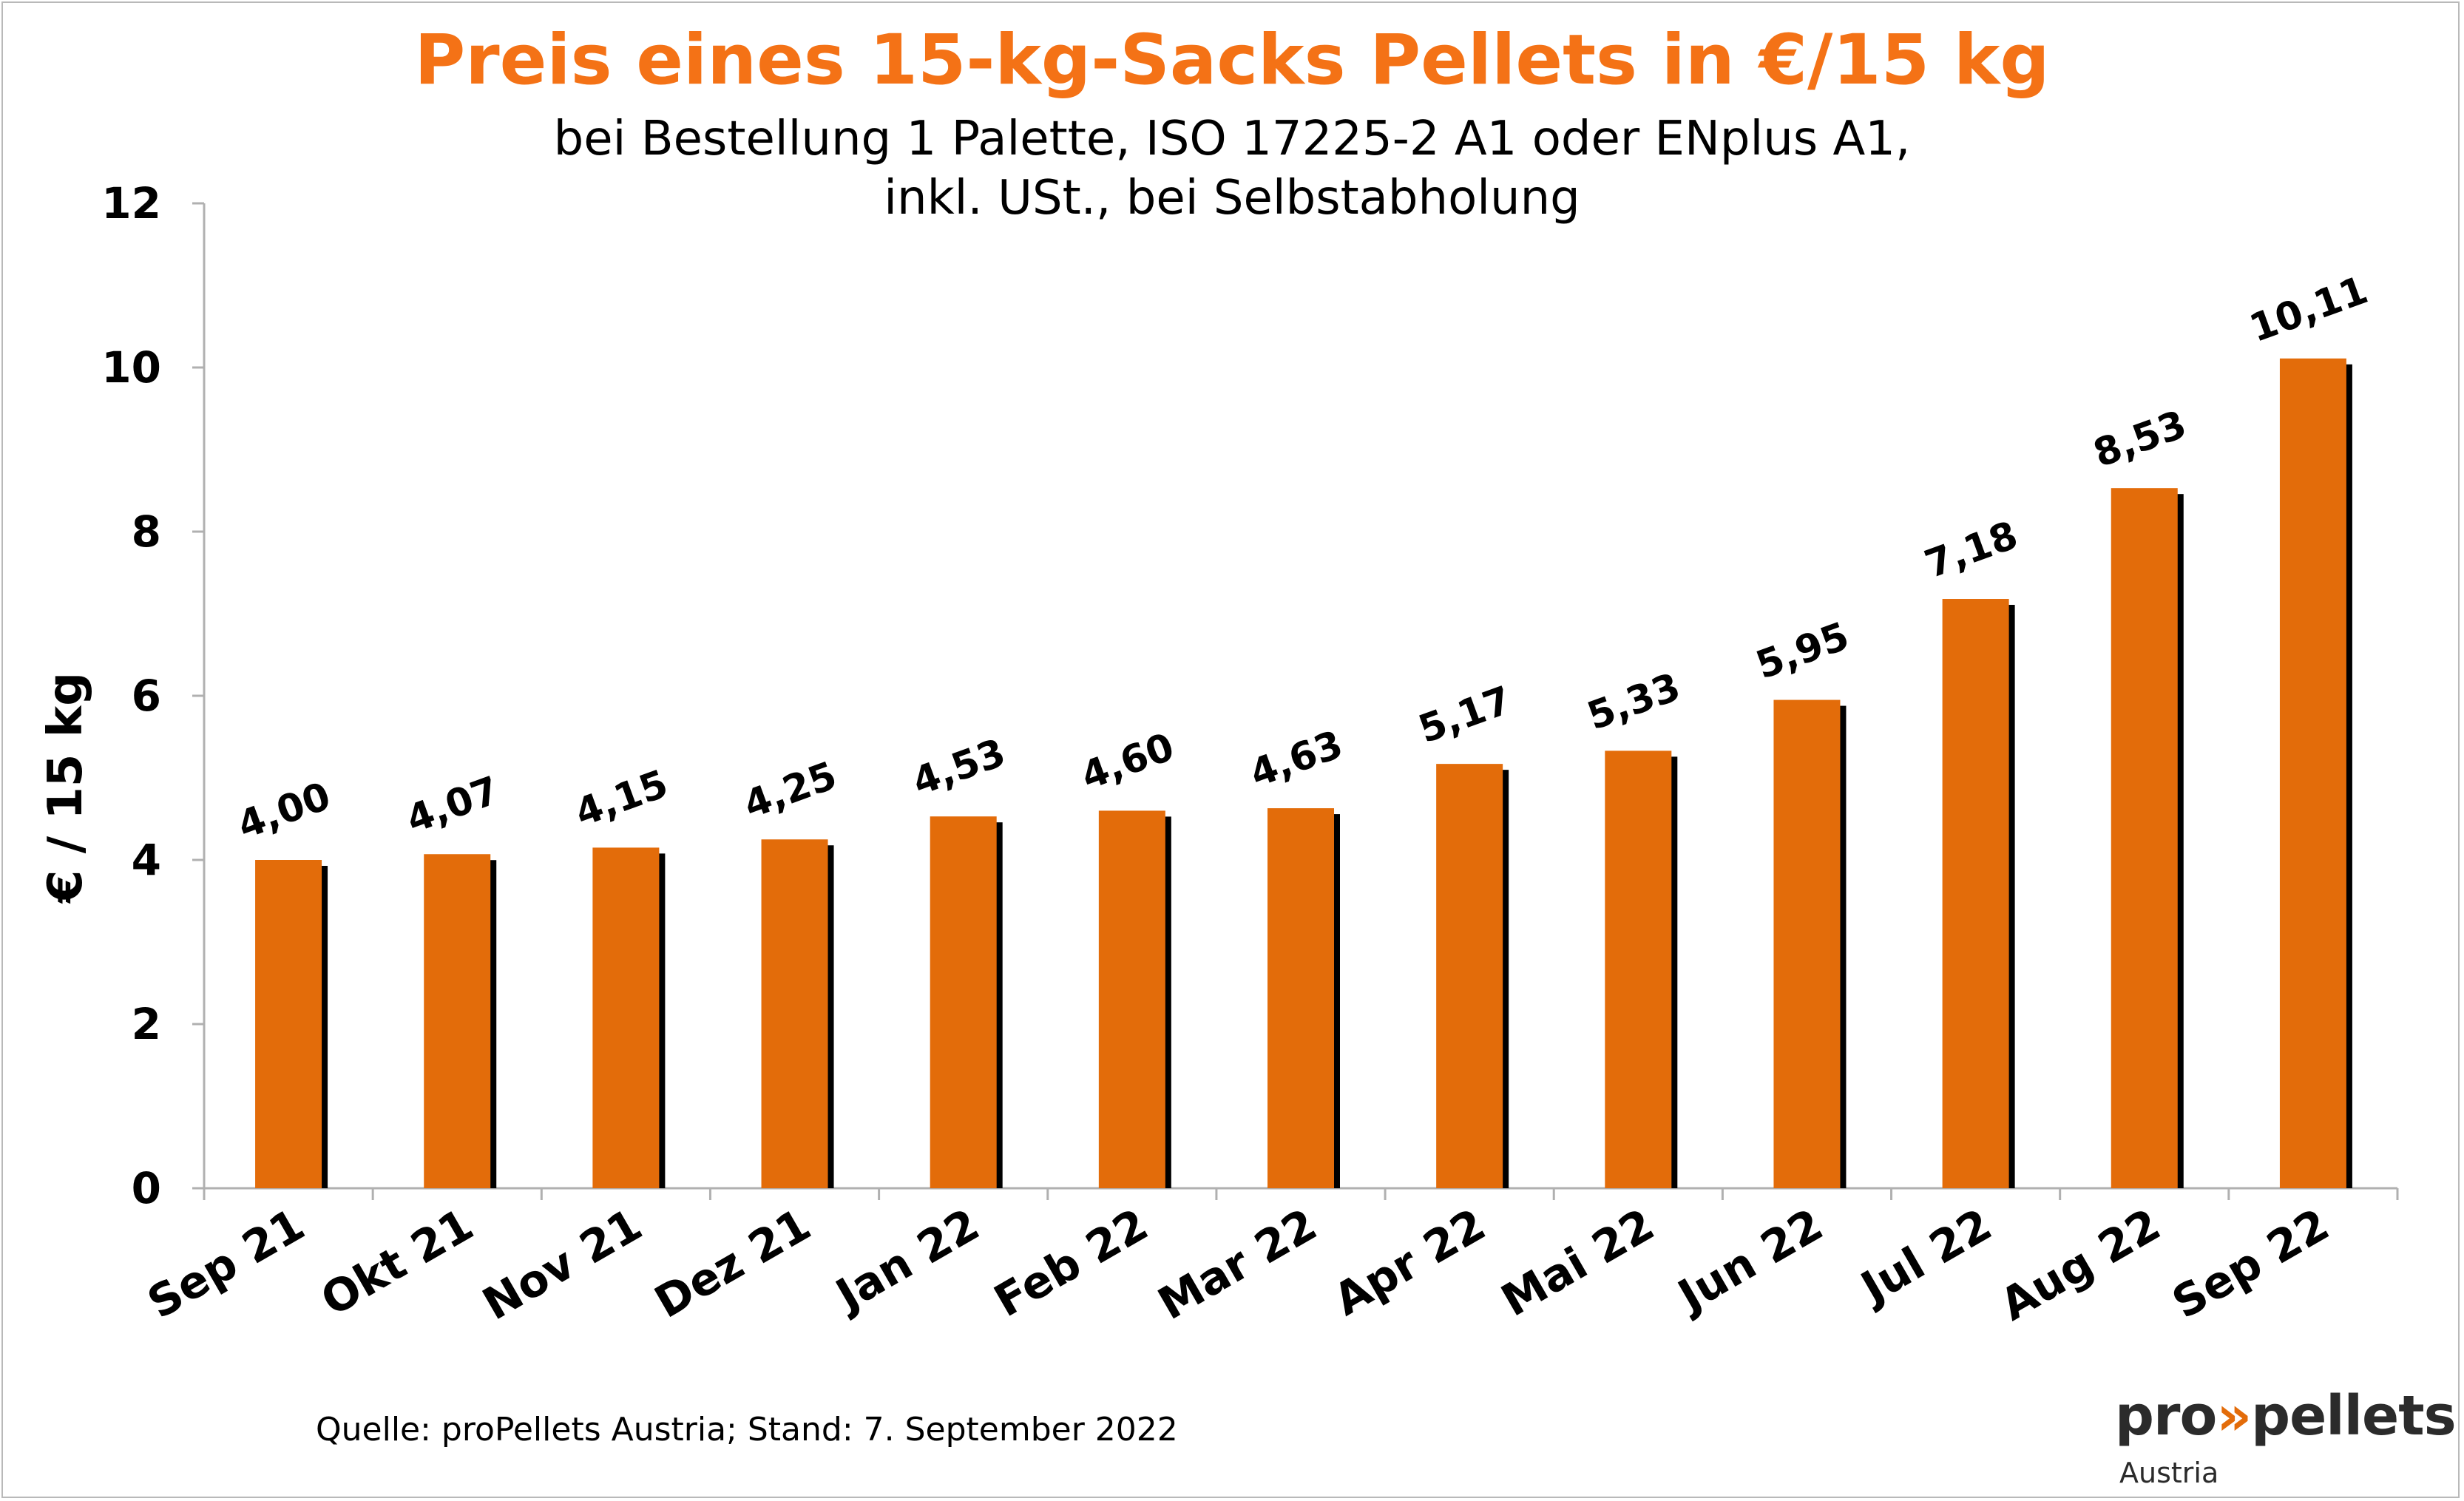  I want to click on bar-value-label: 8,53, so click(2140, 439).